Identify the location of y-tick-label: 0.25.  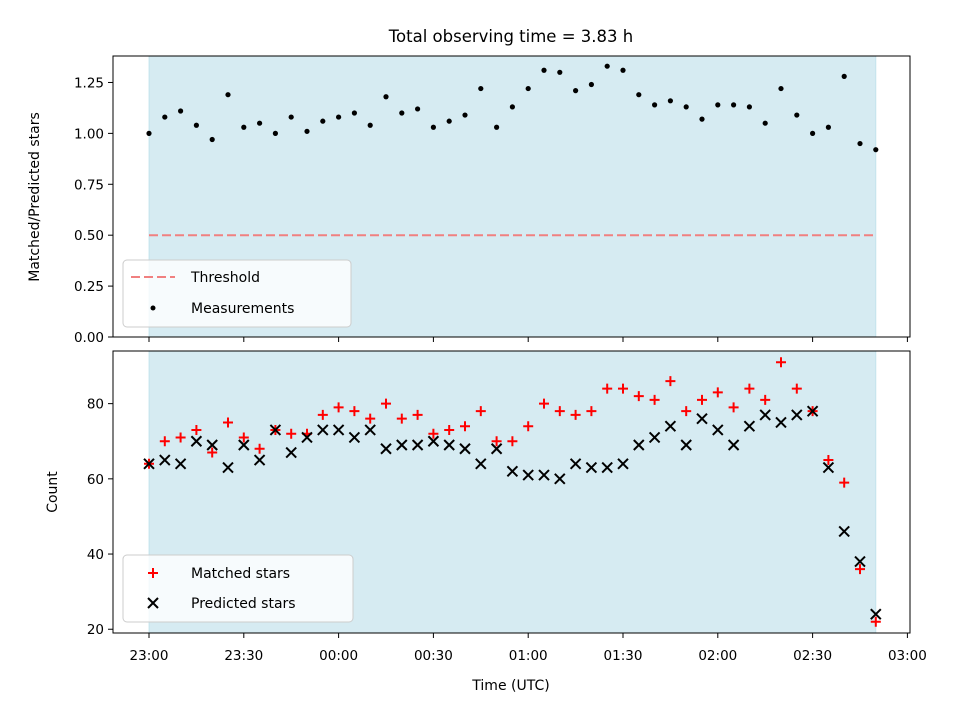
(89, 287).